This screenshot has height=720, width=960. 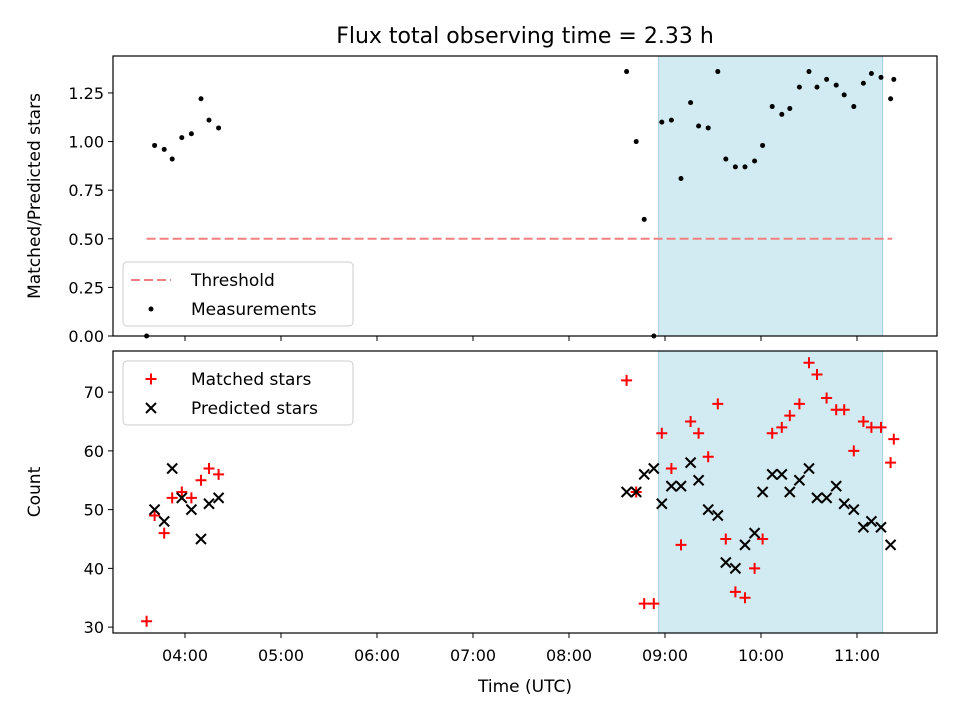 I want to click on x-tick-label: 06:00, so click(x=377, y=655).